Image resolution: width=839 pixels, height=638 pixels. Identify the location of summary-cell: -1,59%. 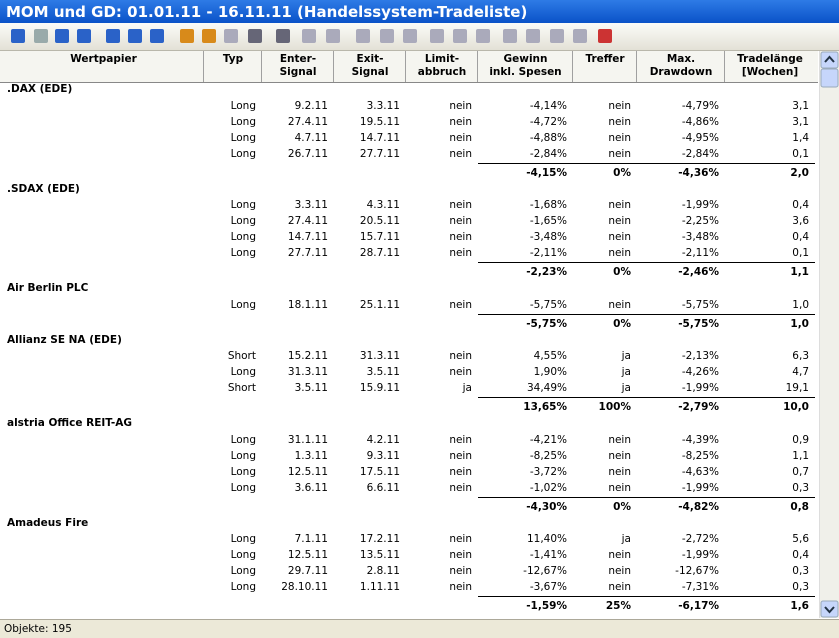
(546, 606).